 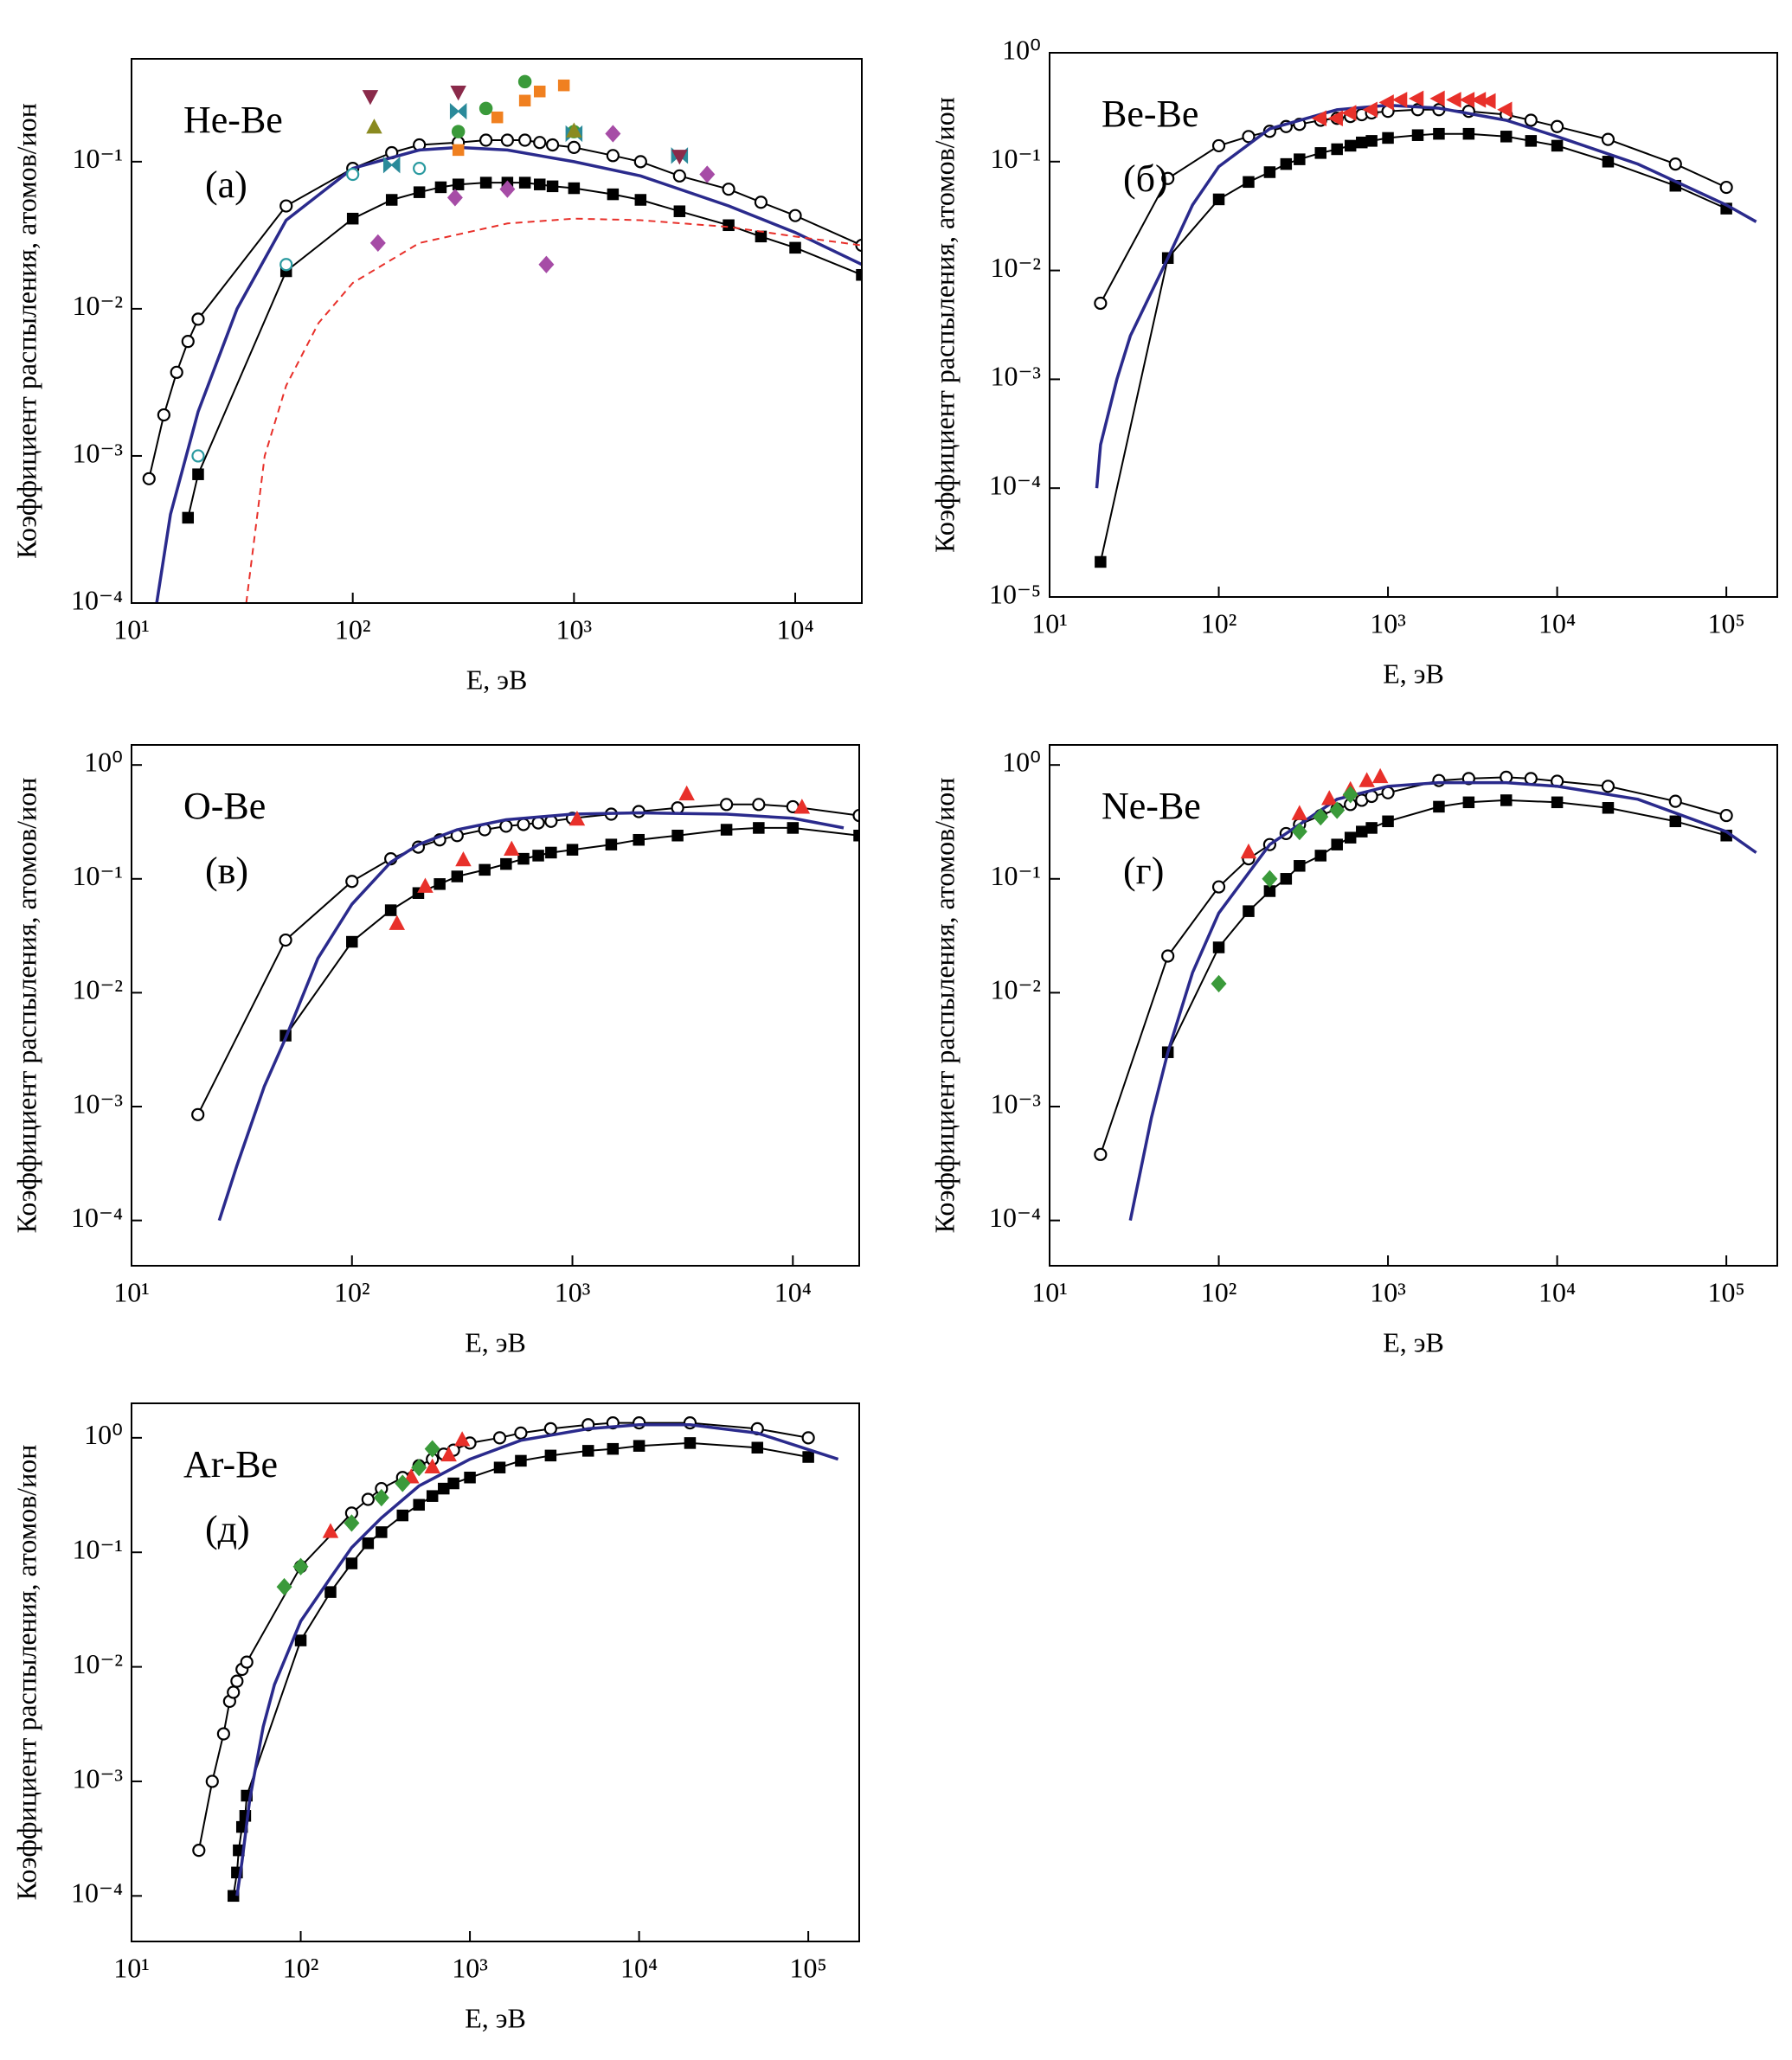 What do you see at coordinates (1015, 593) in the screenshot?
I see `y-tick-label: 10⁻⁵` at bounding box center [1015, 593].